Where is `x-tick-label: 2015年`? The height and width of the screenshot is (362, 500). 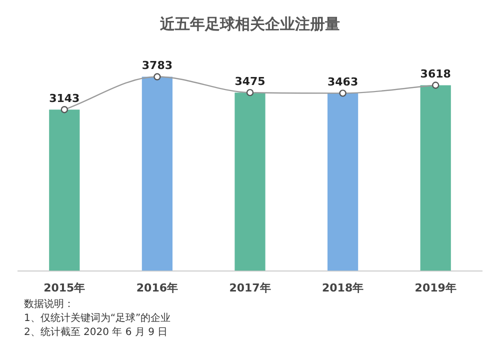 x-tick-label: 2015年 is located at coordinates (65, 287).